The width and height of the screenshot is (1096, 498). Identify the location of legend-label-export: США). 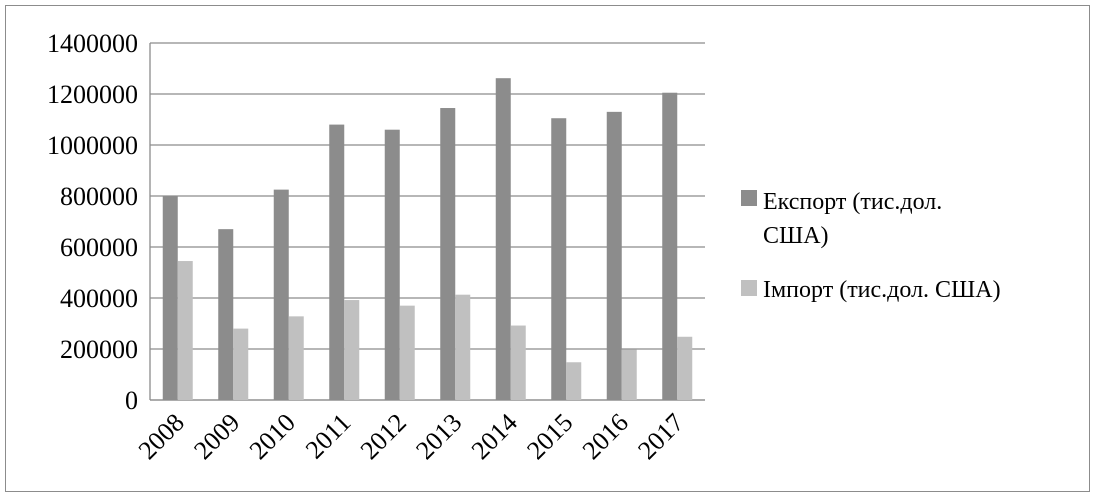
(796, 236).